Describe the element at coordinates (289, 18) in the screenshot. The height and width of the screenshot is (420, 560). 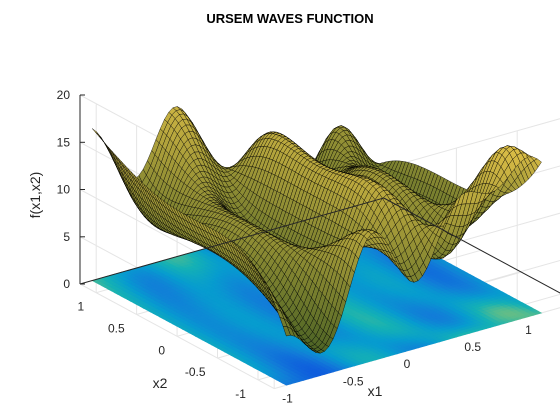
I see `chart-title: URSEM WAVES FUNCTION` at that location.